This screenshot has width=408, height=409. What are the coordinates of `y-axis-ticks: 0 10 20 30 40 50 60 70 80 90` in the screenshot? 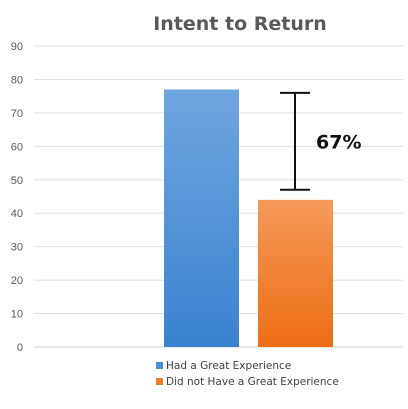 It's located at (17, 197).